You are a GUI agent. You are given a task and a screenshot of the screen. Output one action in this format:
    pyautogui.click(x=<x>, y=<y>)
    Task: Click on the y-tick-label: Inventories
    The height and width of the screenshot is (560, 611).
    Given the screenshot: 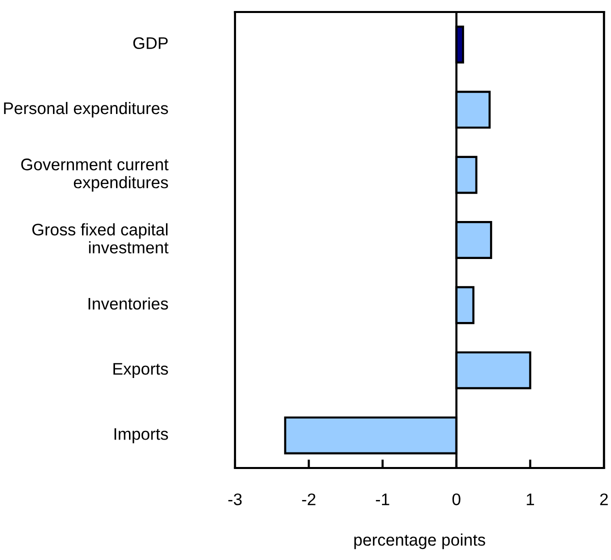 What is the action you would take?
    pyautogui.click(x=128, y=303)
    